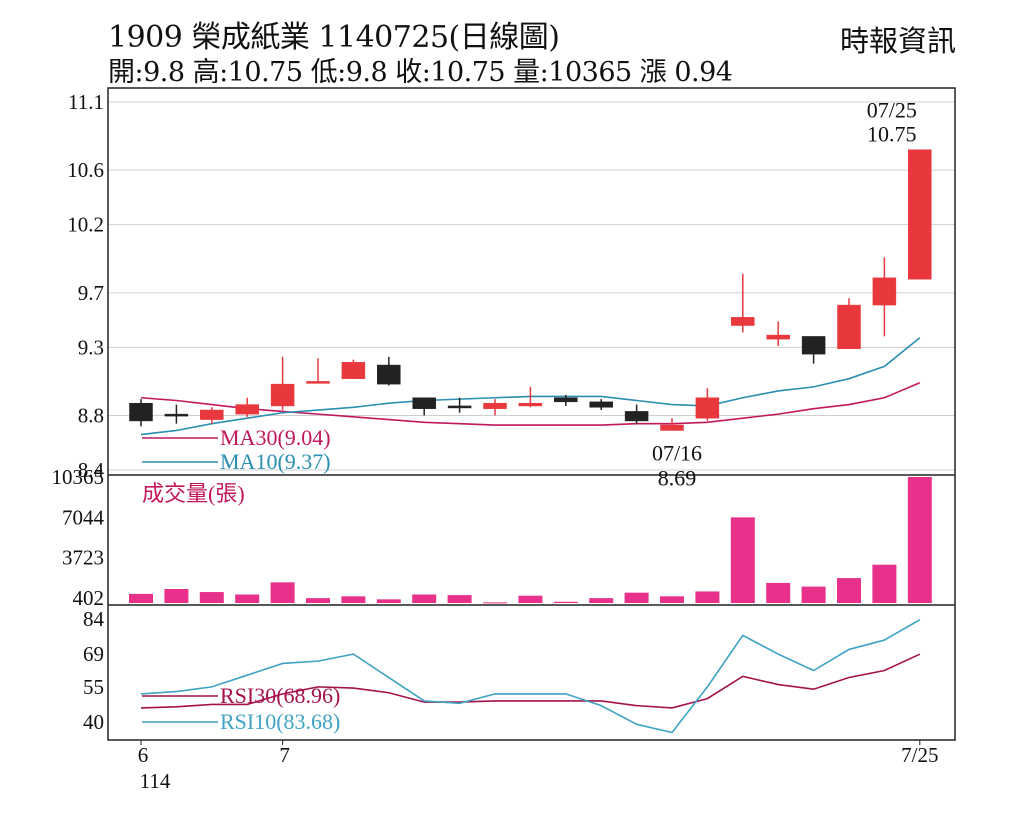 The image size is (1024, 819). What do you see at coordinates (91, 347) in the screenshot?
I see `price-y-tick: 9.3` at bounding box center [91, 347].